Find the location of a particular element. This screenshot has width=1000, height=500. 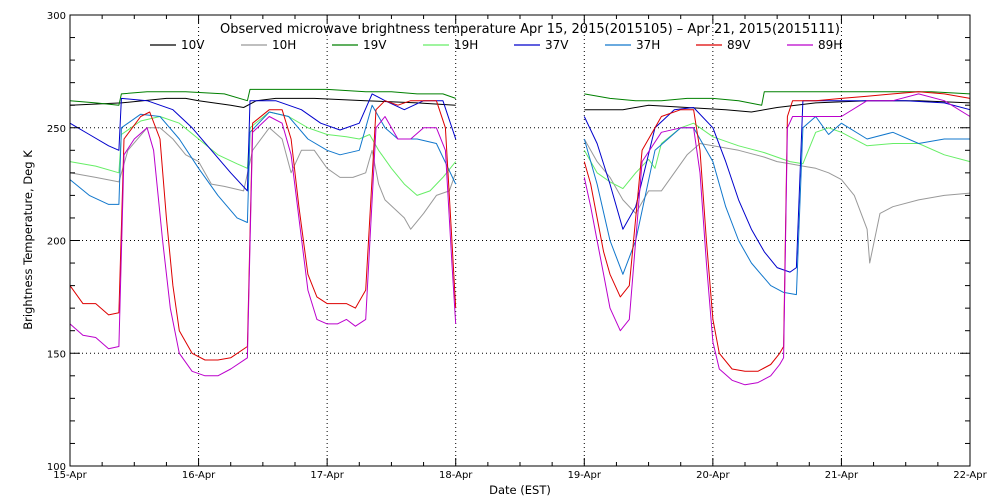

legend-label-37v: 37V is located at coordinates (557, 45).